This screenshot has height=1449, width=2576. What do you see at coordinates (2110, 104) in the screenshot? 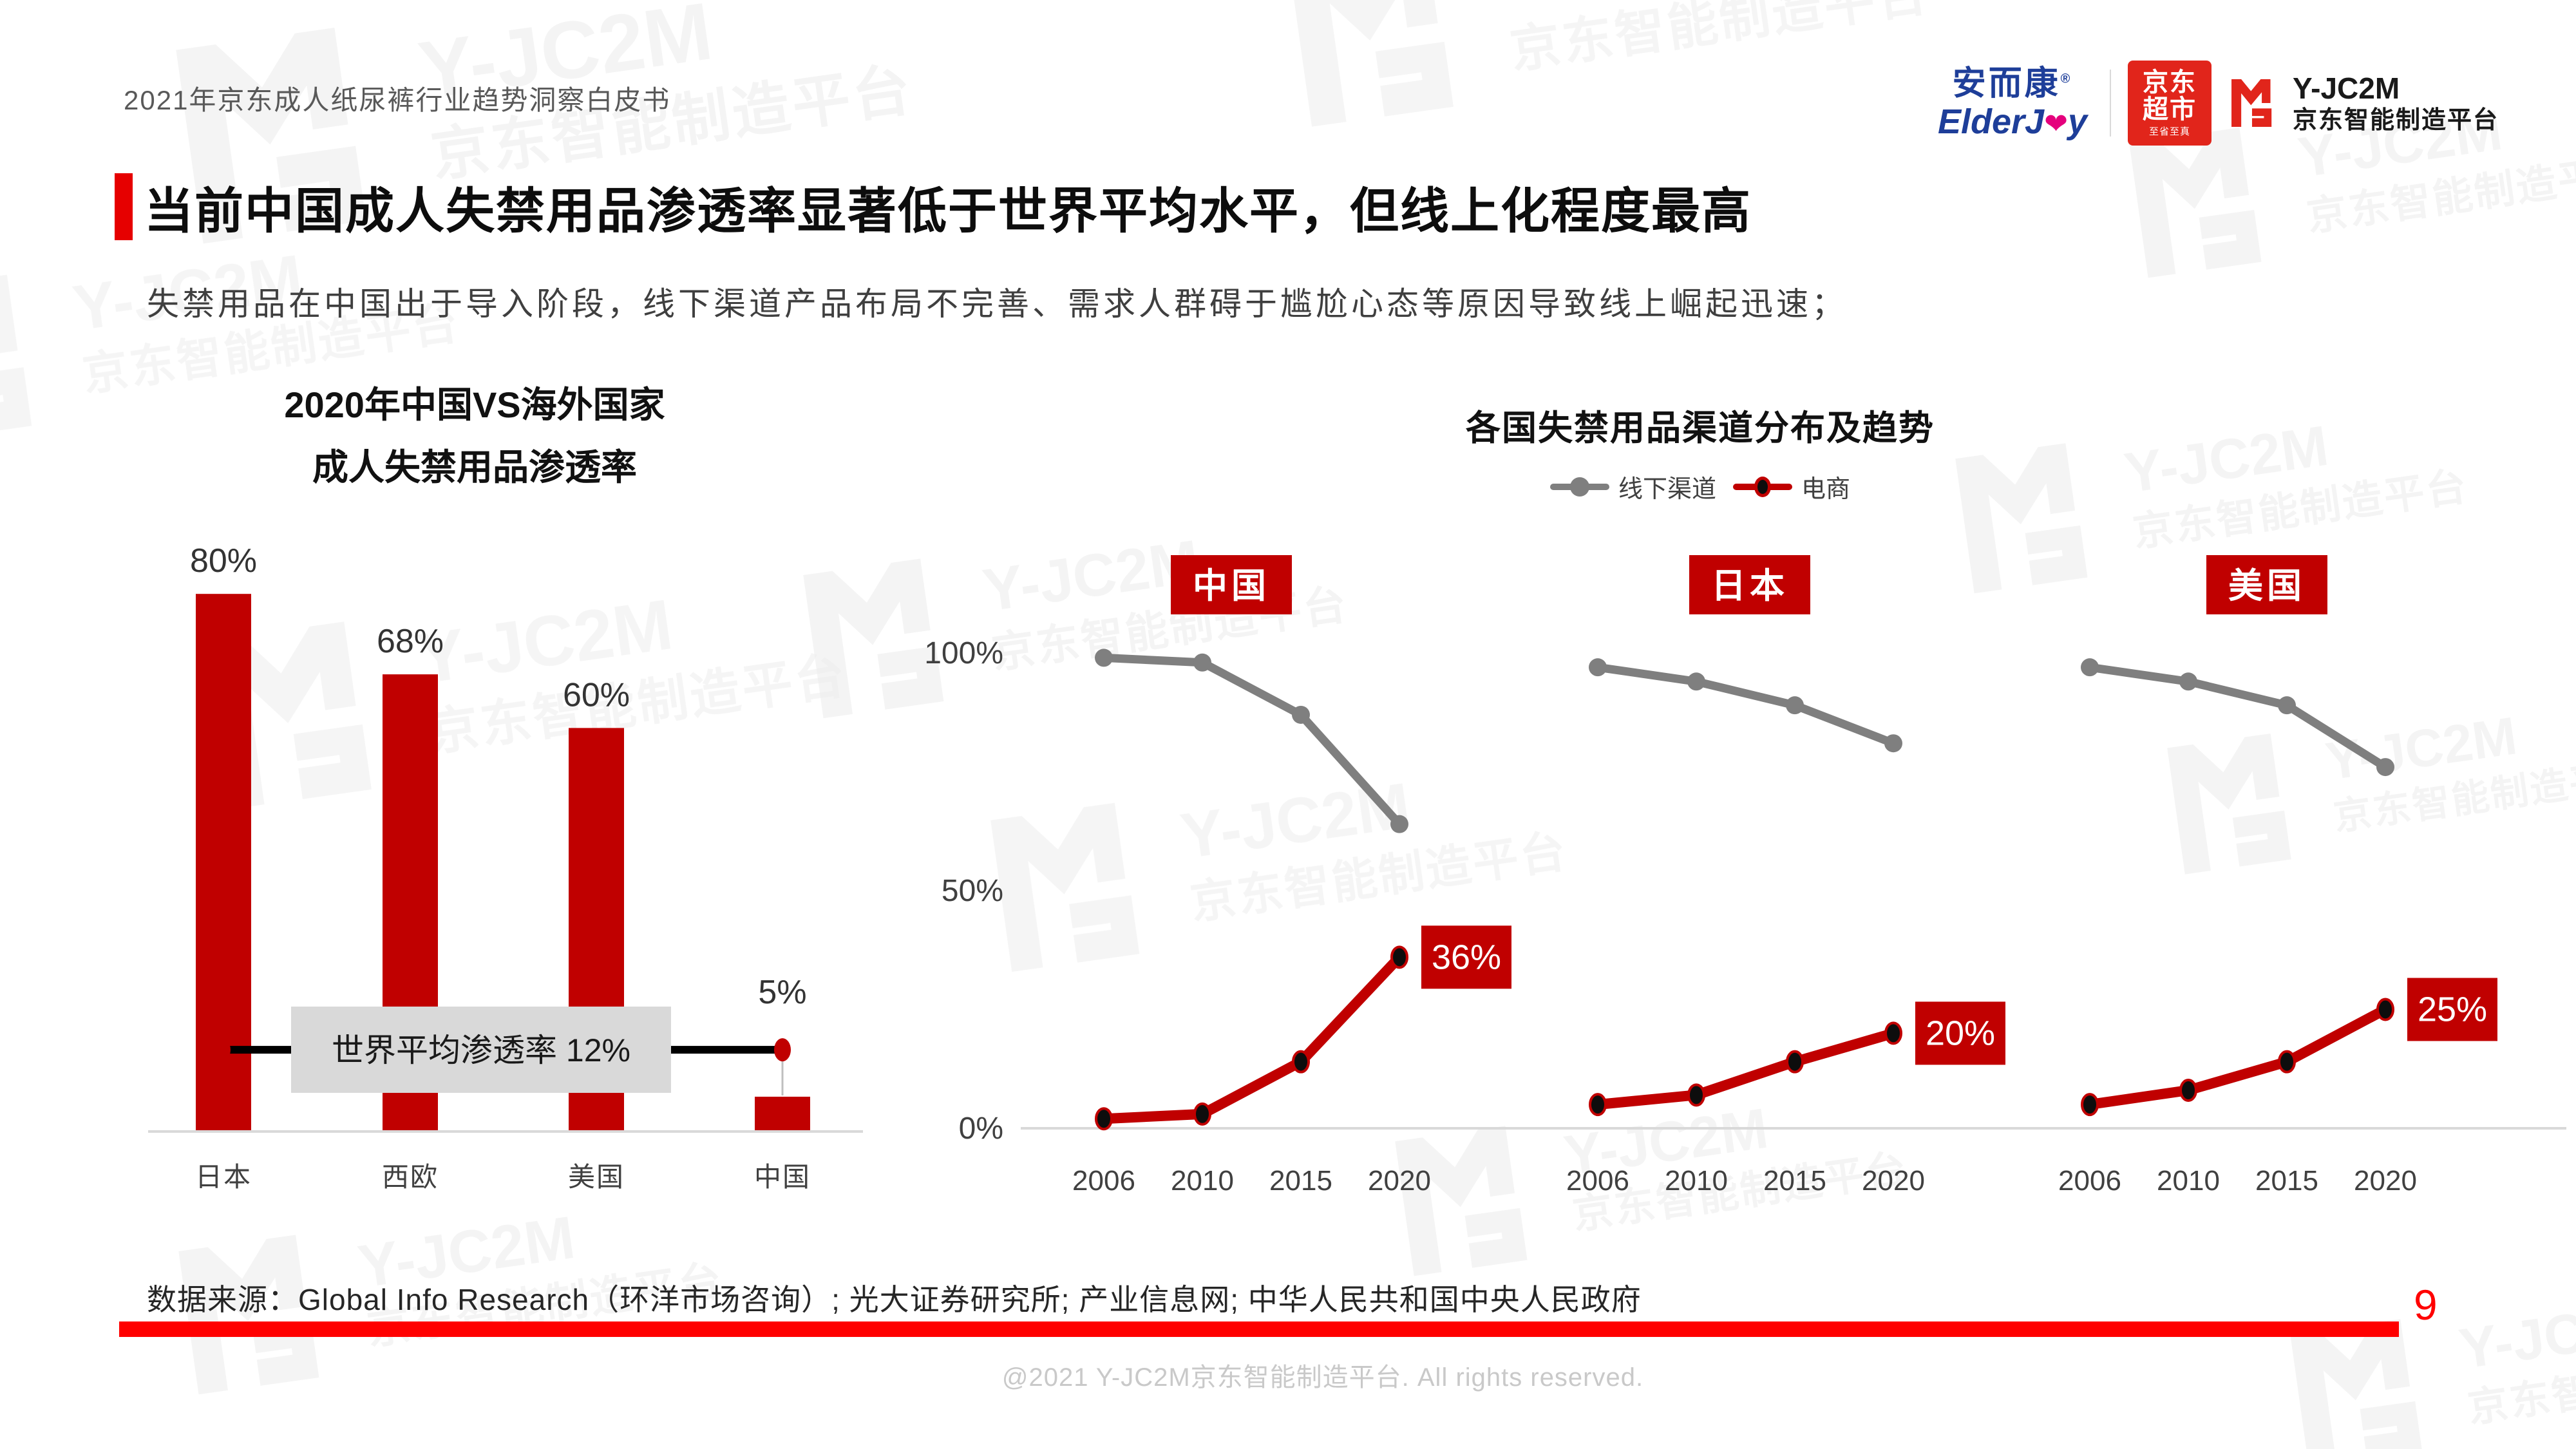
I see `logo-divider` at bounding box center [2110, 104].